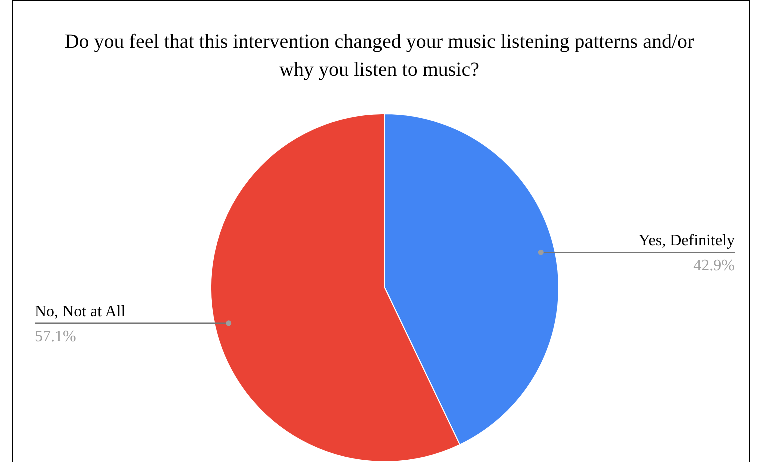  I want to click on chart-title: Do you feel that this intervention changed your music listening patterns and/or why you listen to music?, so click(379, 56).